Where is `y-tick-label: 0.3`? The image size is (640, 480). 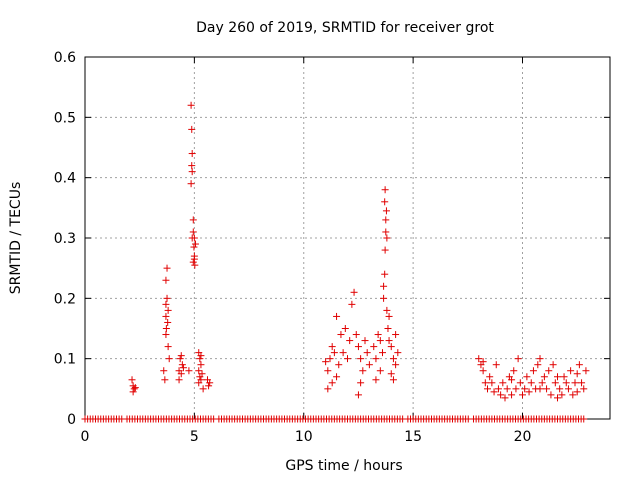 y-tick-label: 0.3 is located at coordinates (65, 239).